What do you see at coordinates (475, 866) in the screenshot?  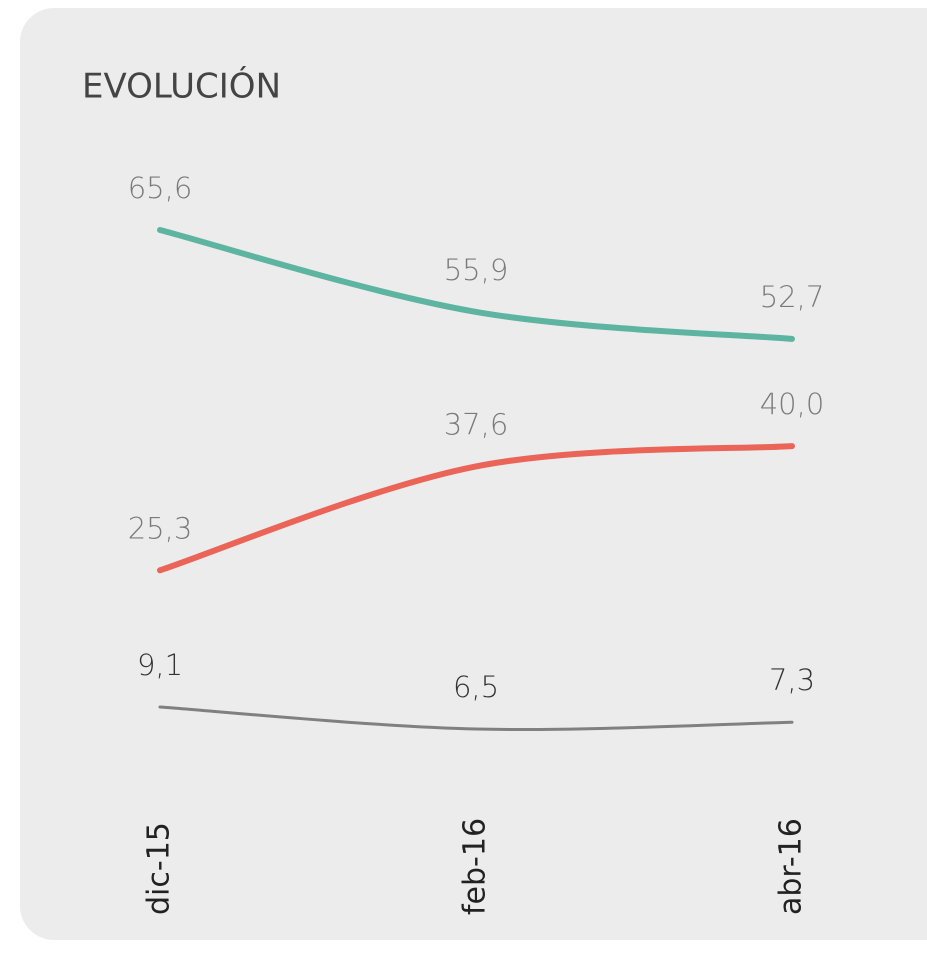 I see `x-tick-label: feb-16` at bounding box center [475, 866].